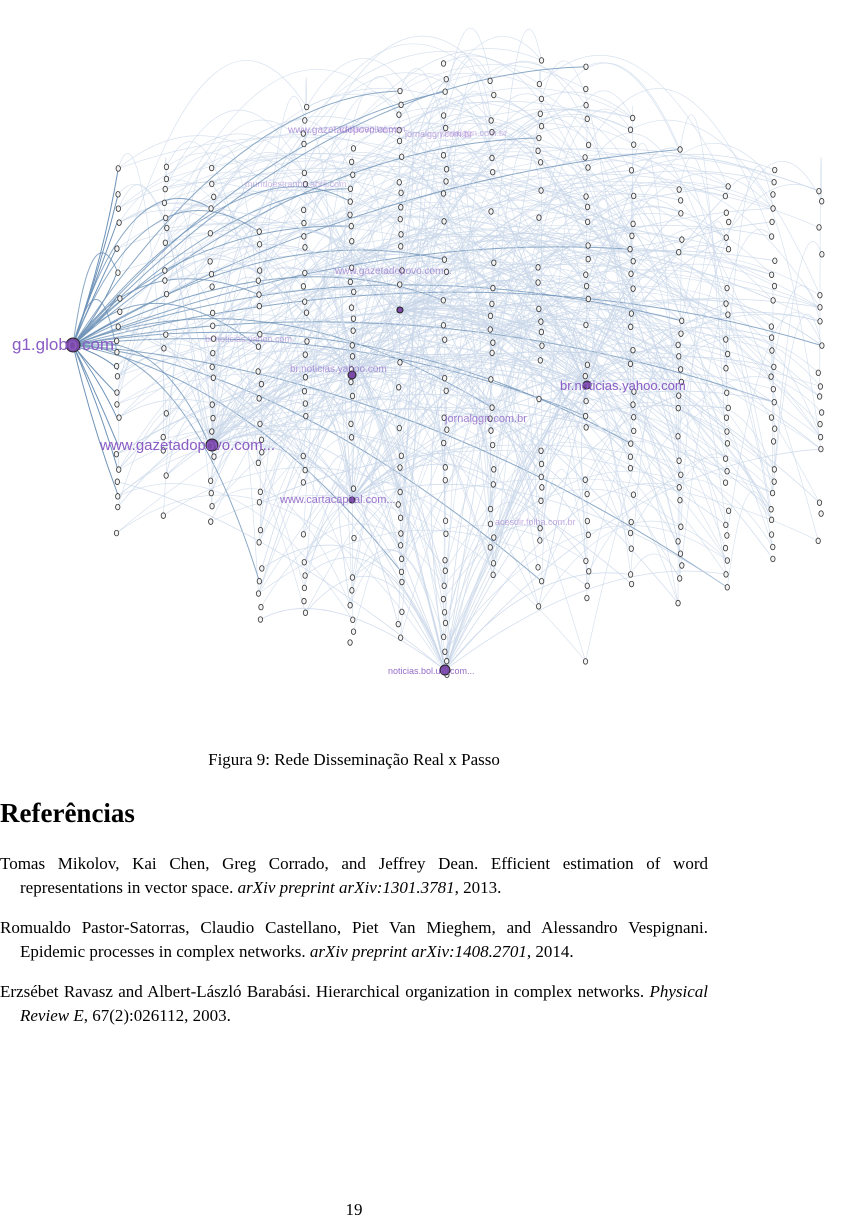  What do you see at coordinates (346, 887) in the screenshot?
I see `reference-venue: arXiv preprint arXiv:1301.3781` at bounding box center [346, 887].